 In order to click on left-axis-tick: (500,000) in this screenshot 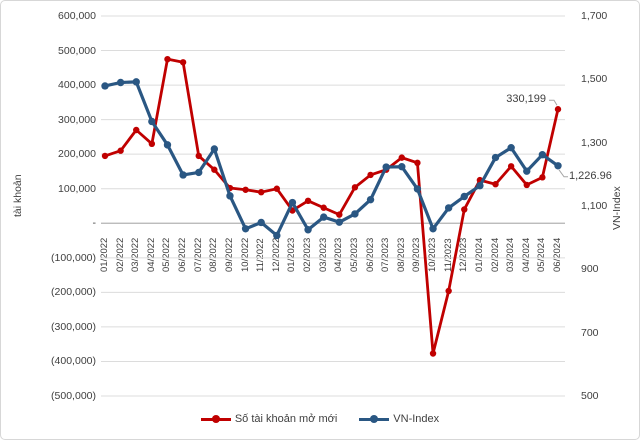, I will do `click(73, 396)`.